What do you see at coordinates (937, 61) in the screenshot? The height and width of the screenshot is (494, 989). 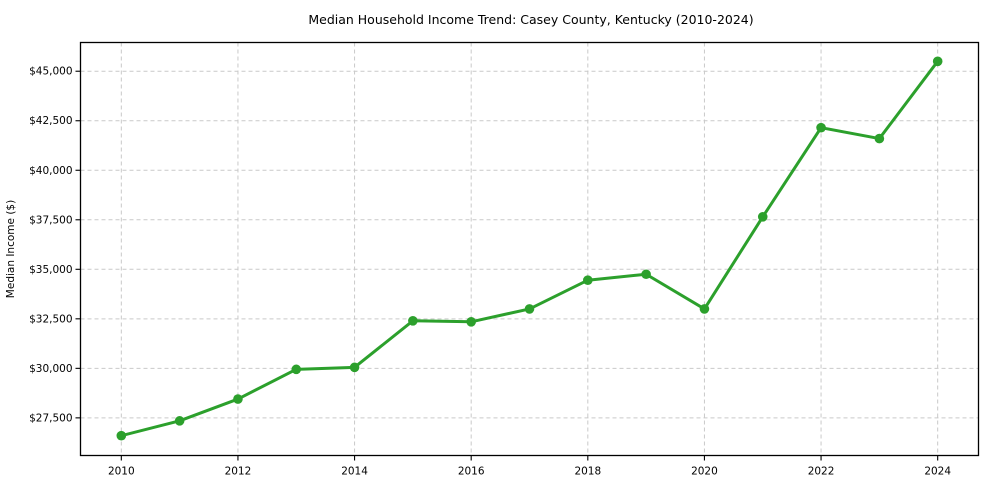 I see `data-point-2024` at bounding box center [937, 61].